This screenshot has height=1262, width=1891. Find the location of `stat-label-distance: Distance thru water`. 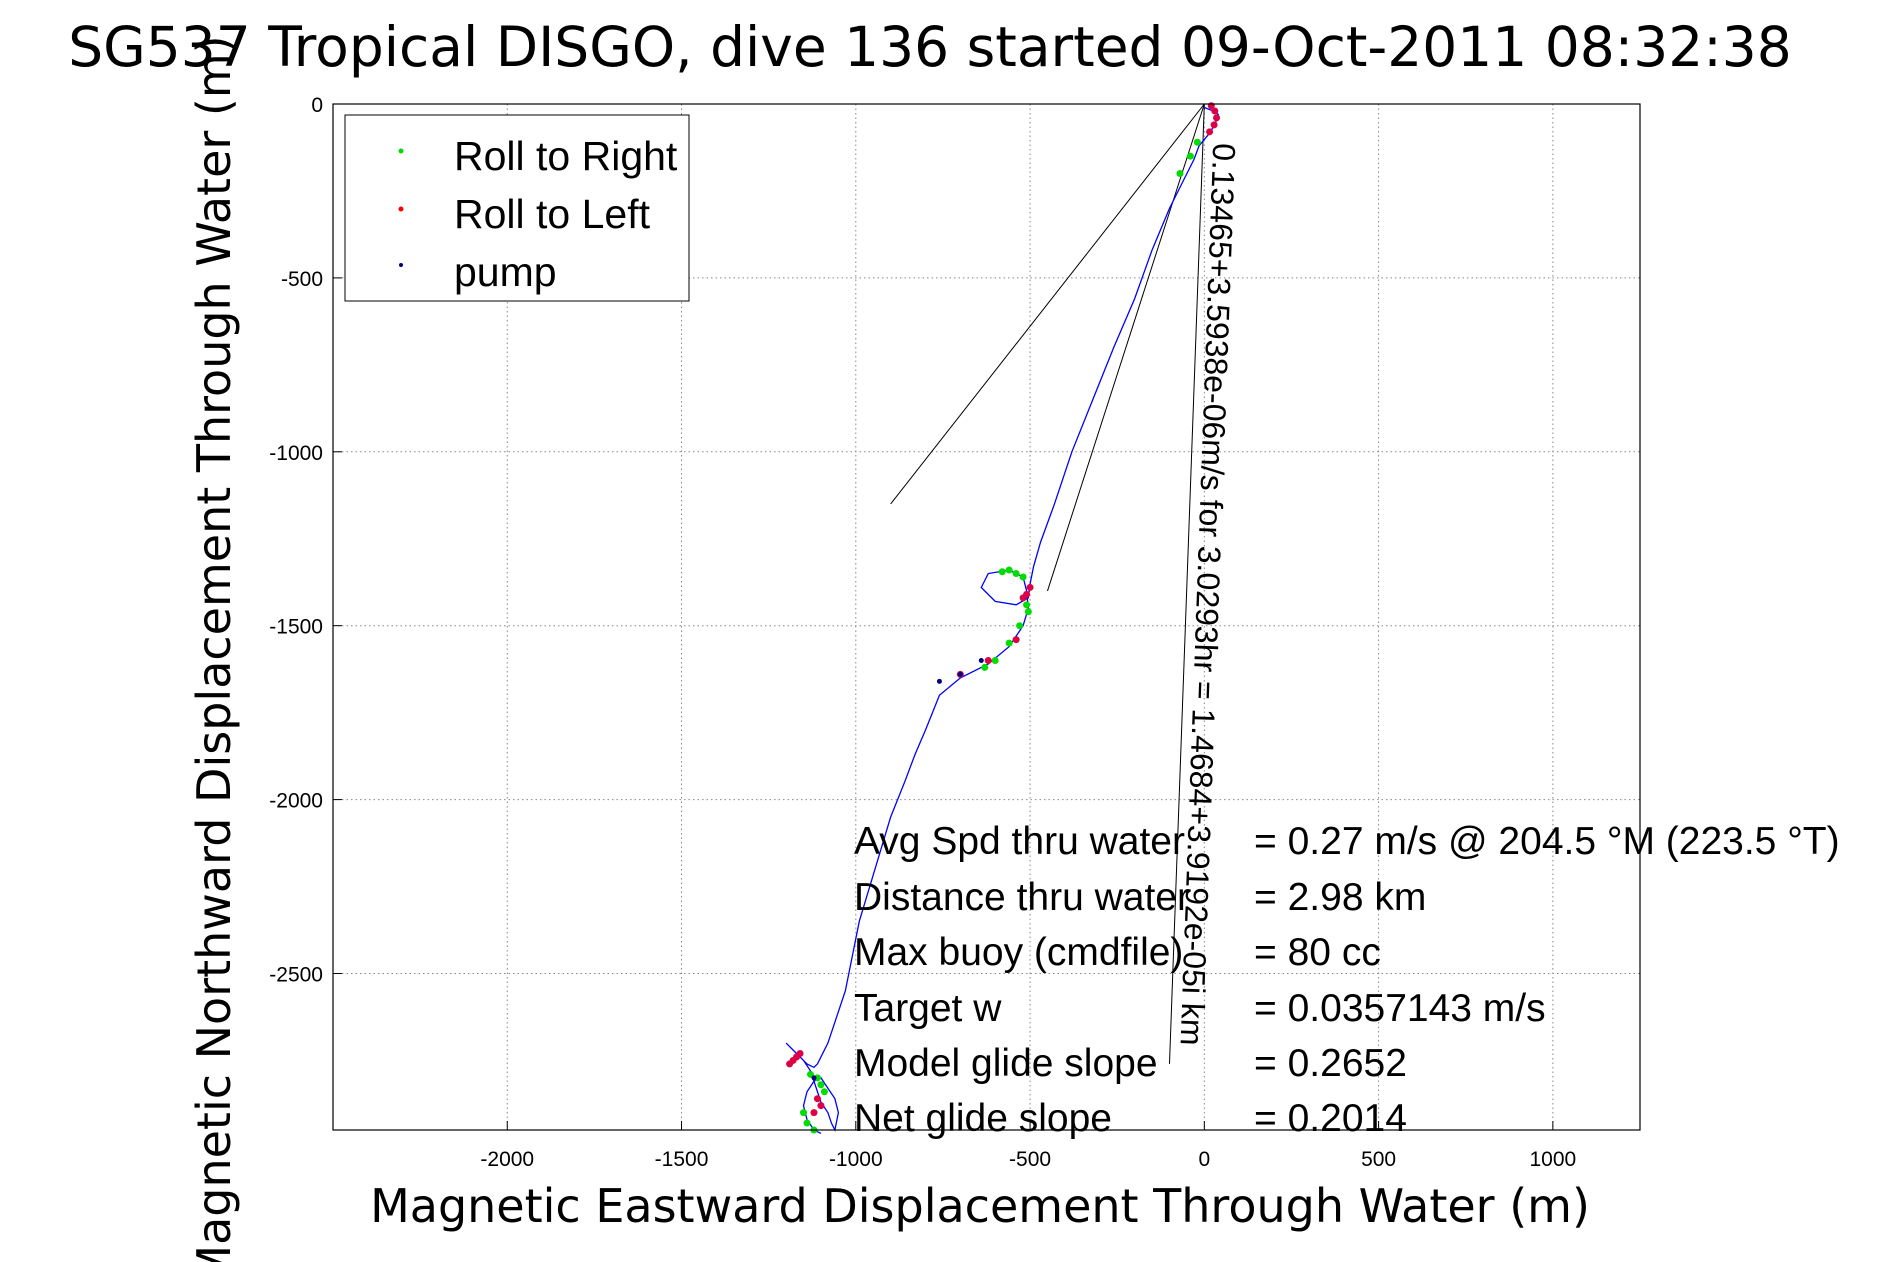

stat-label-distance: Distance thru water is located at coordinates (1022, 897).